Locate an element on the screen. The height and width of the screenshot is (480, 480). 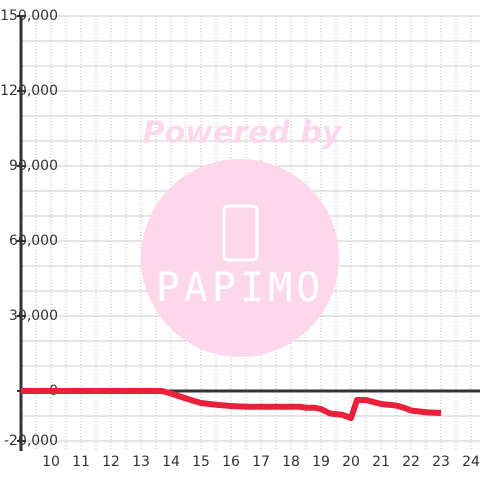
x-tick-label: 22 is located at coordinates (411, 462).